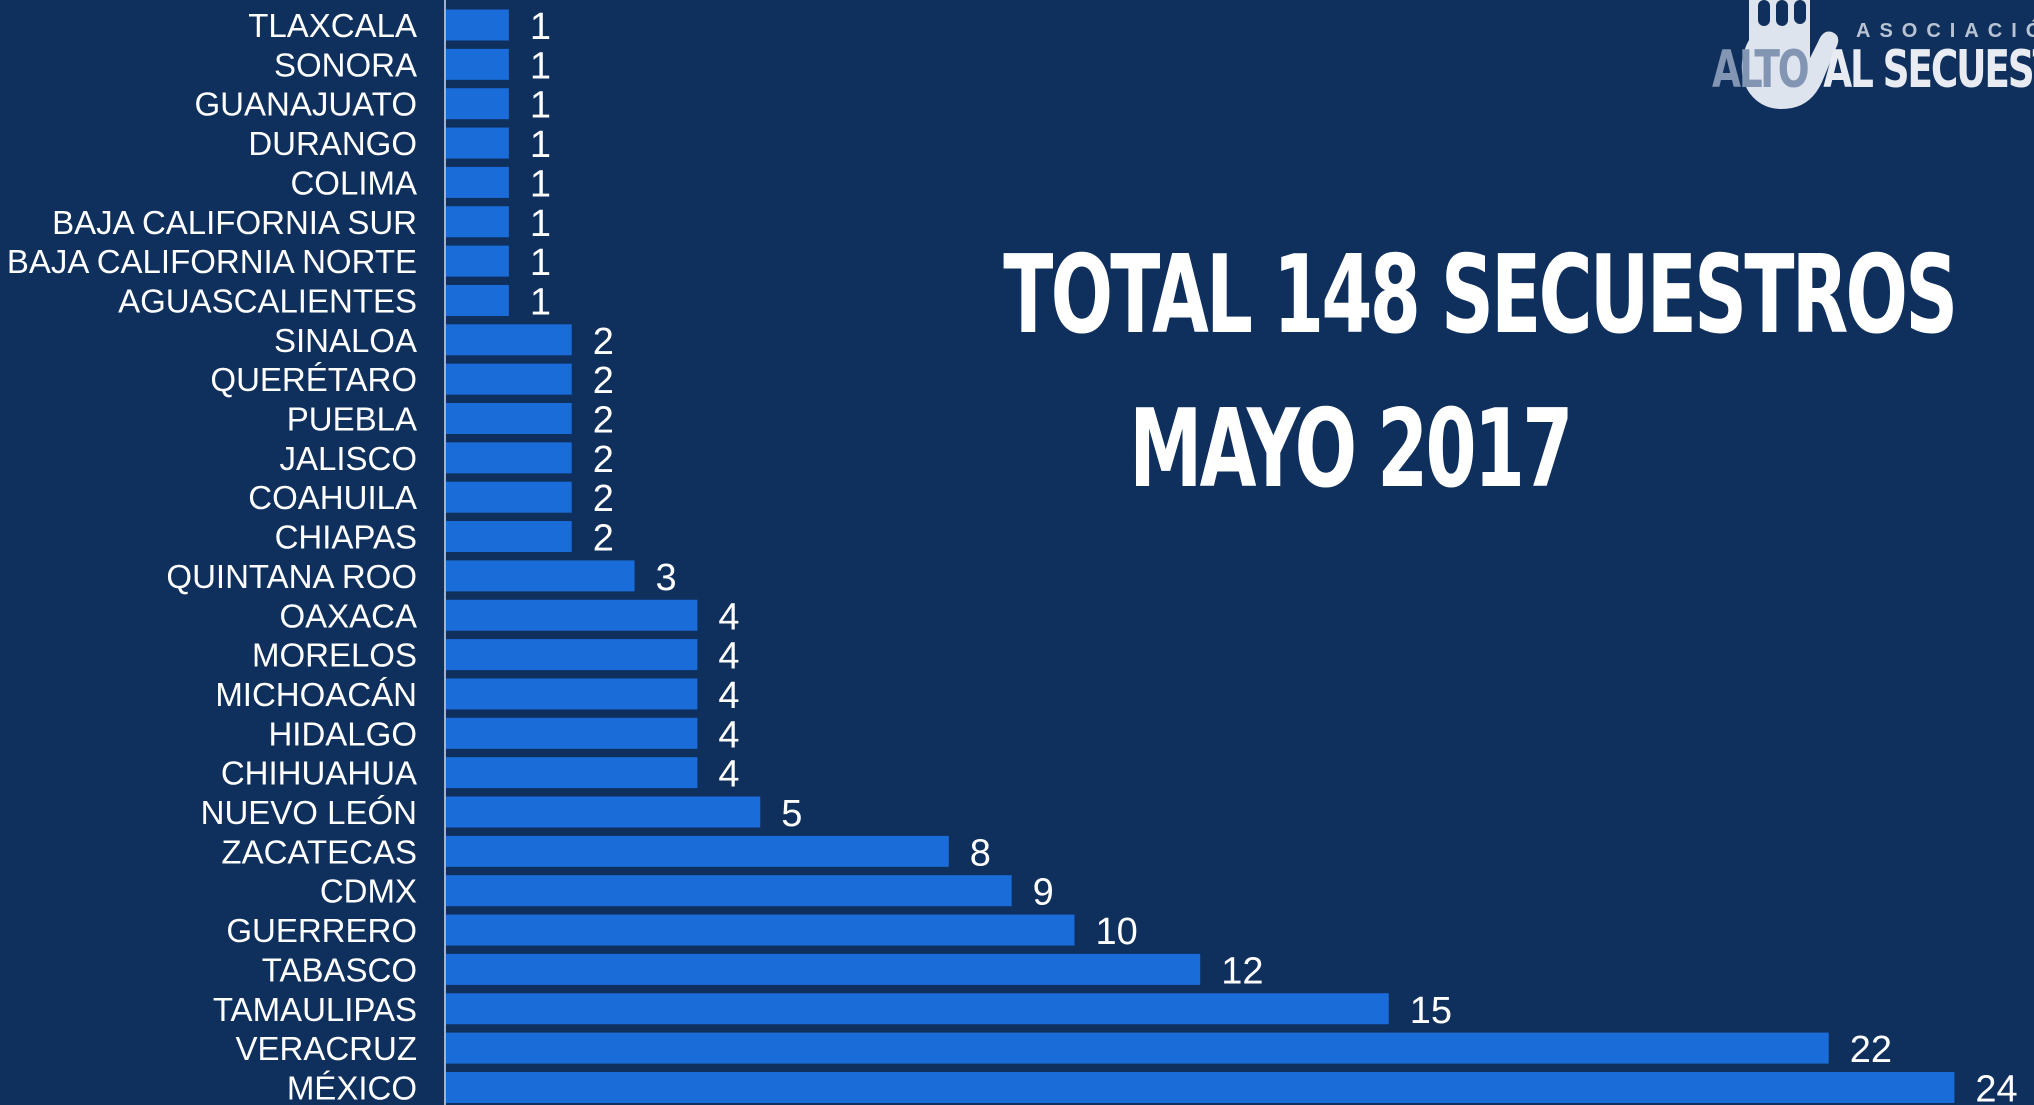 Image resolution: width=2034 pixels, height=1105 pixels. What do you see at coordinates (267, 300) in the screenshot?
I see `category-label: AGUASCALIENTES` at bounding box center [267, 300].